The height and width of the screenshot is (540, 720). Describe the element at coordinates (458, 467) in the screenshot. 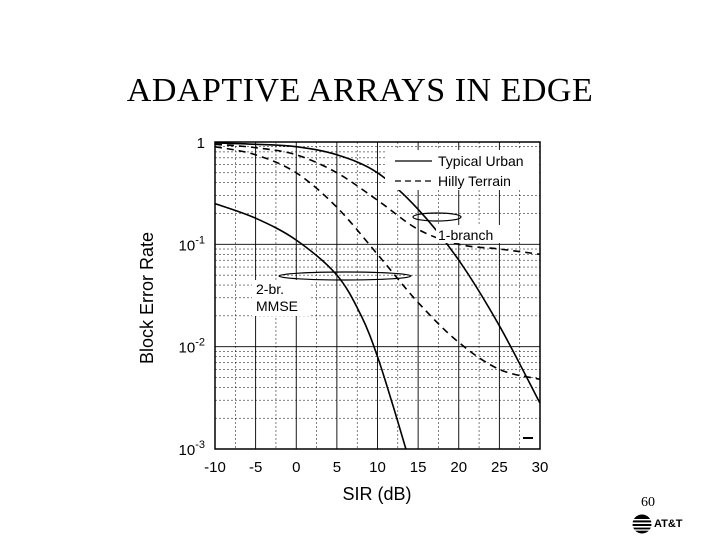

I see `x-tick-label: 20` at that location.